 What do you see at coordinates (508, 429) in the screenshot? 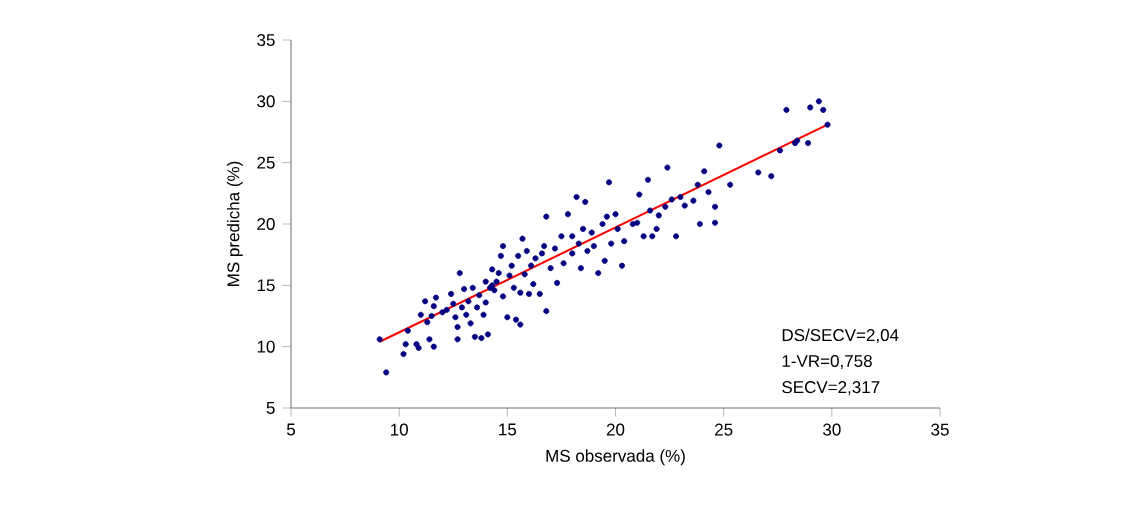
I see `x-tick-label: 15` at bounding box center [508, 429].